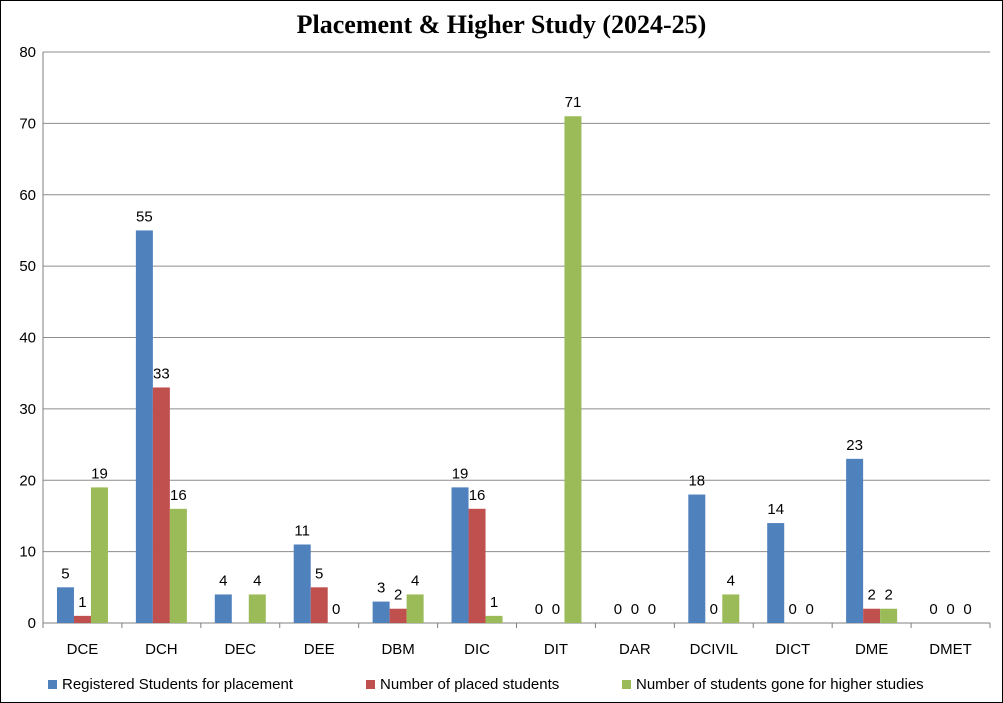 The image size is (1003, 703). Describe the element at coordinates (27, 266) in the screenshot. I see `y-tick-label: 50` at that location.